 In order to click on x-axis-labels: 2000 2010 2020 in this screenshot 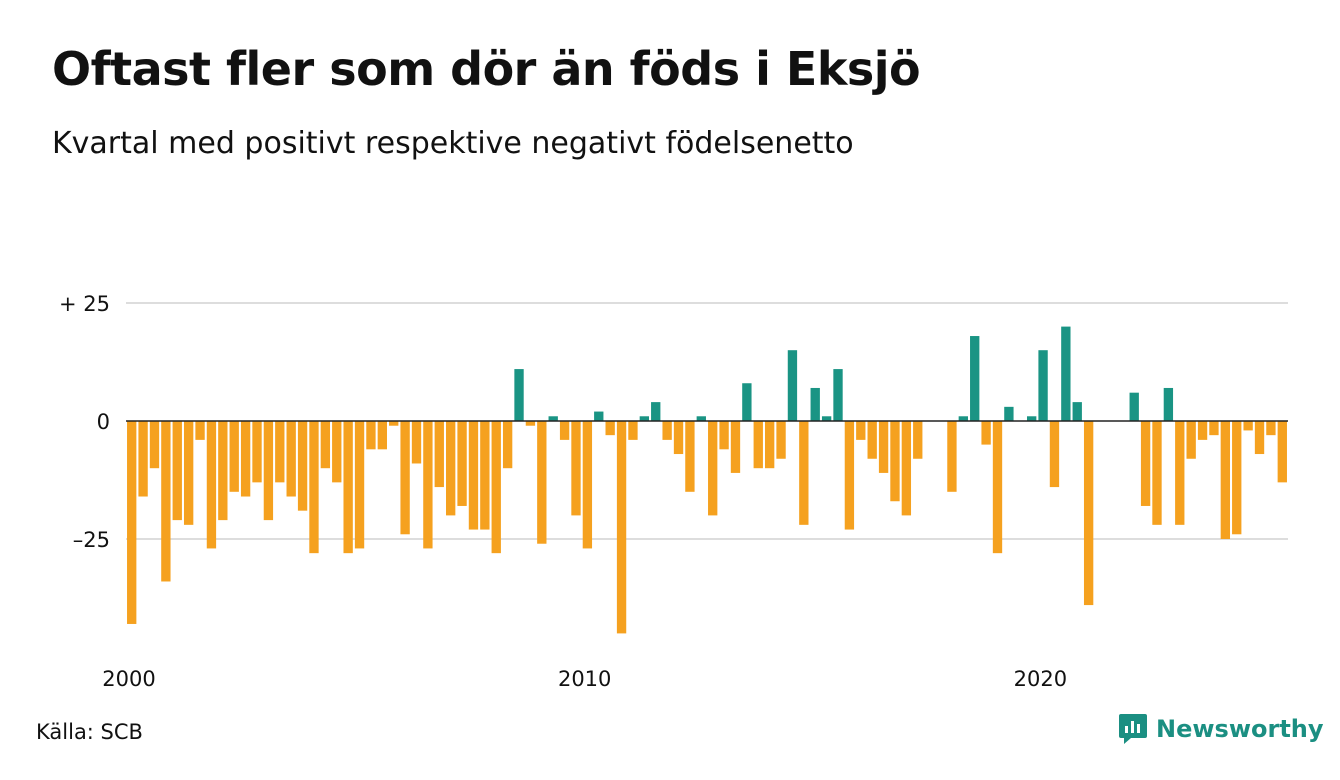, I will do `click(584, 679)`.